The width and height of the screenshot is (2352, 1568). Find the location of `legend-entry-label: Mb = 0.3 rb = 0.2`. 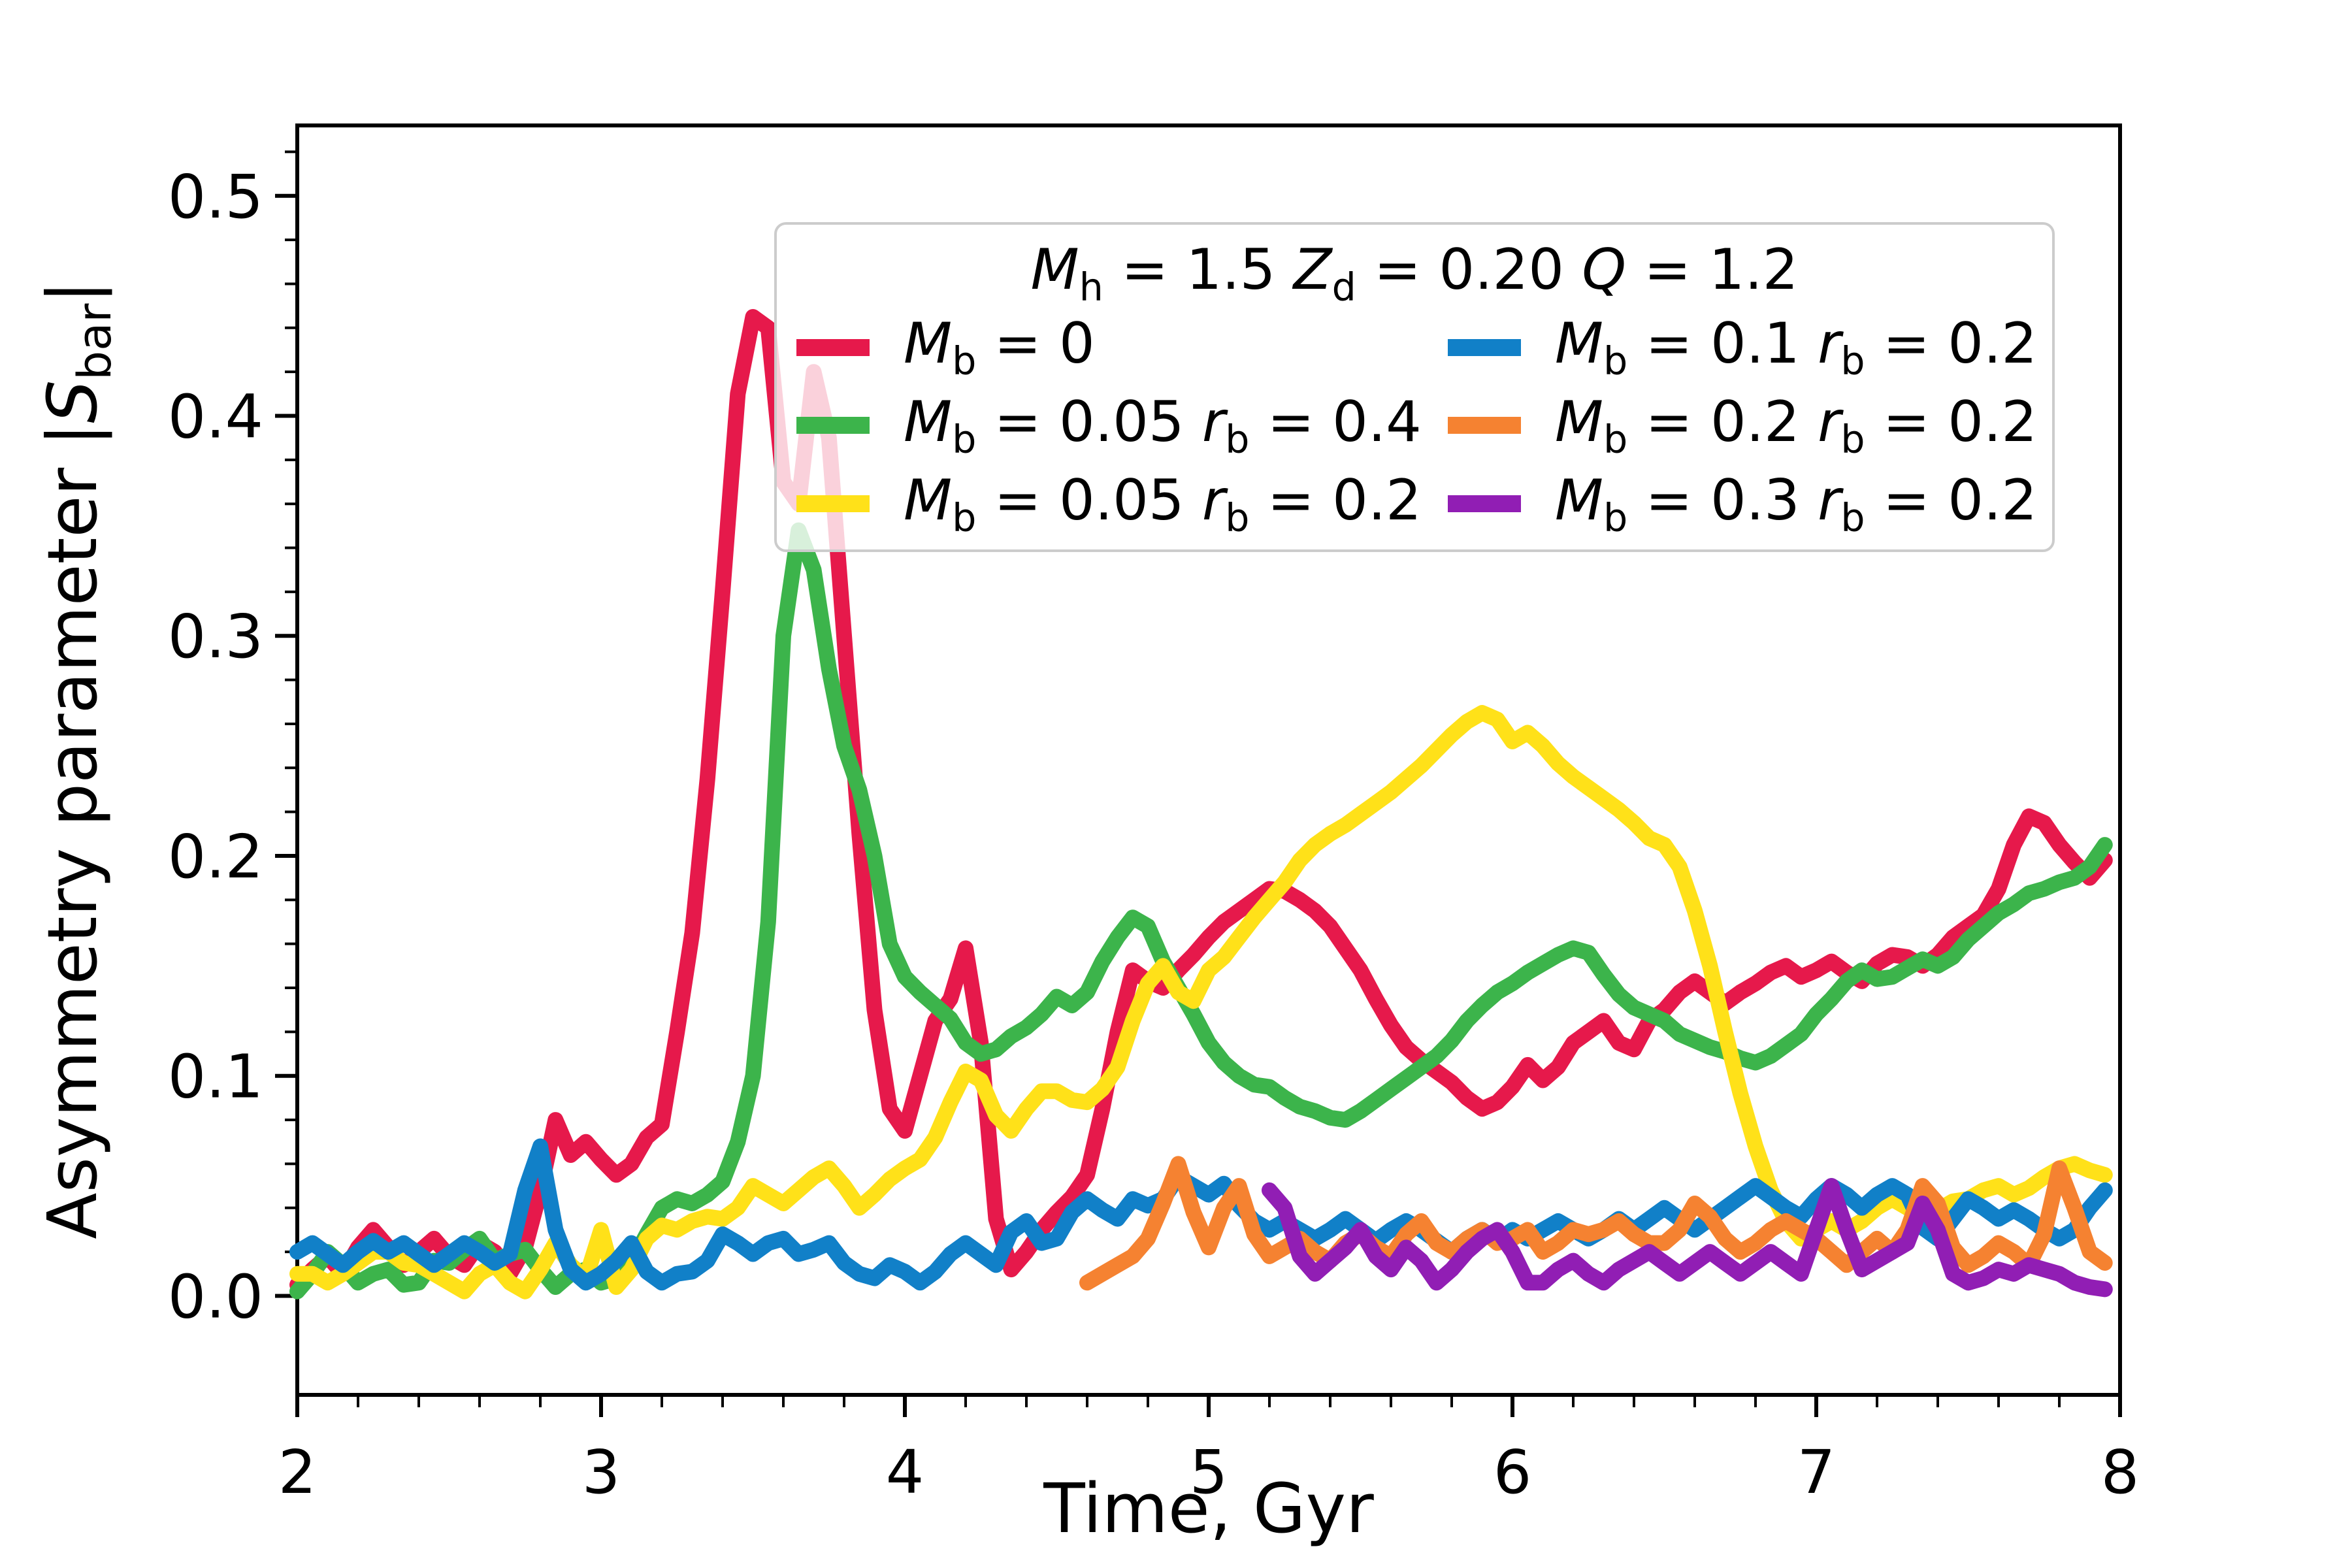

legend-entry-label: Mb = 0.3 rb = 0.2 is located at coordinates (1796, 503).